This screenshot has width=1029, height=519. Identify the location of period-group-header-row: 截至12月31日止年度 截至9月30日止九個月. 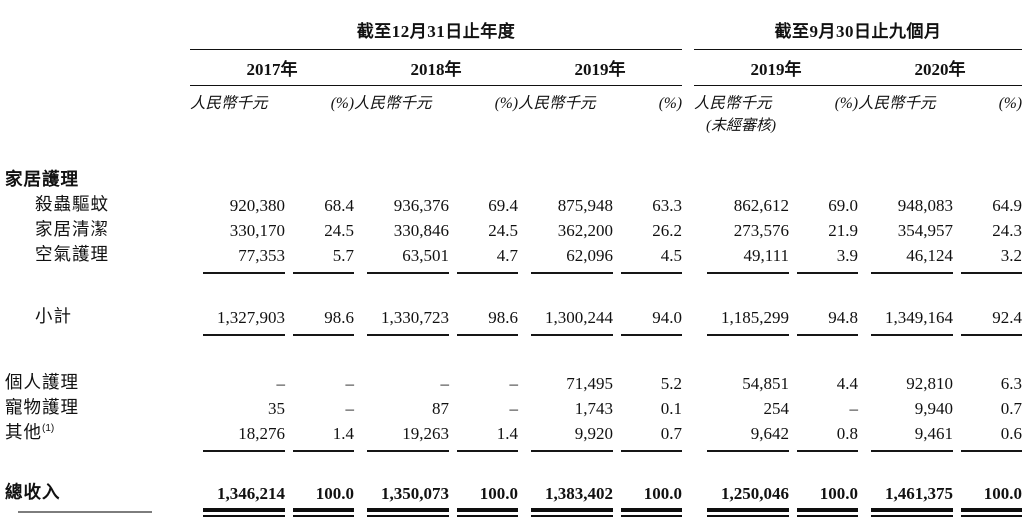
(513, 29).